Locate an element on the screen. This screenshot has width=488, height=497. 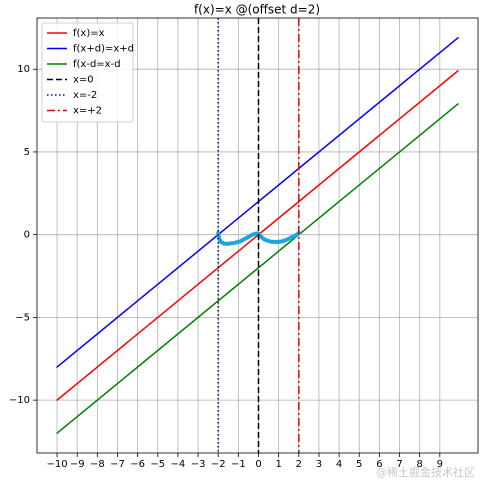
y-tick-label: −10 is located at coordinates (19, 400).